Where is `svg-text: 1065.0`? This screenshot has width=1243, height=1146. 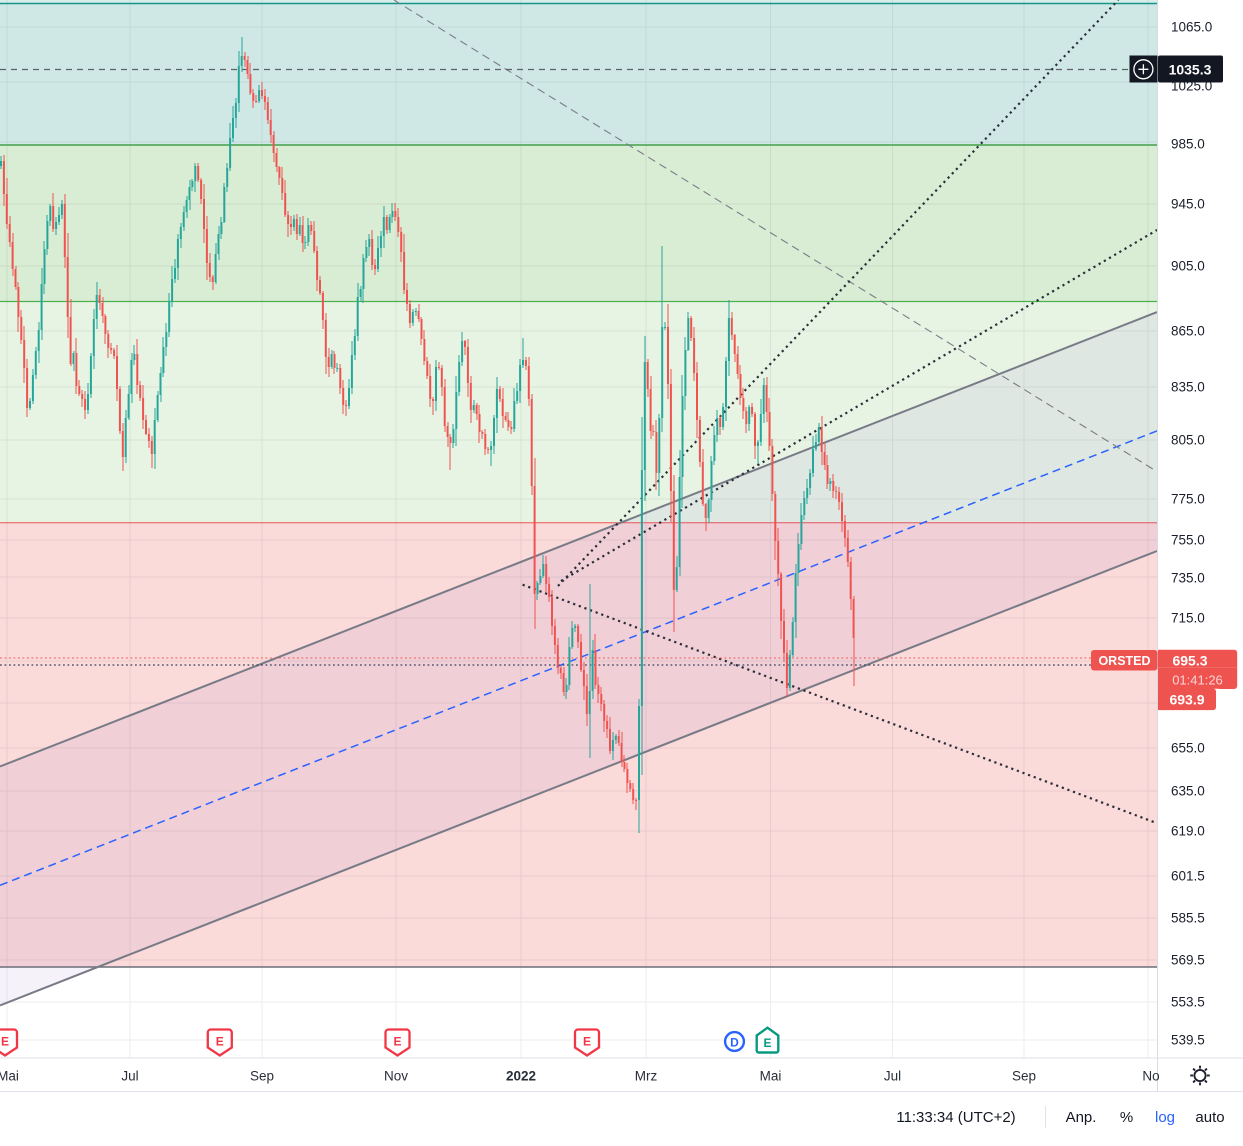
svg-text: 1065.0 is located at coordinates (1191, 27).